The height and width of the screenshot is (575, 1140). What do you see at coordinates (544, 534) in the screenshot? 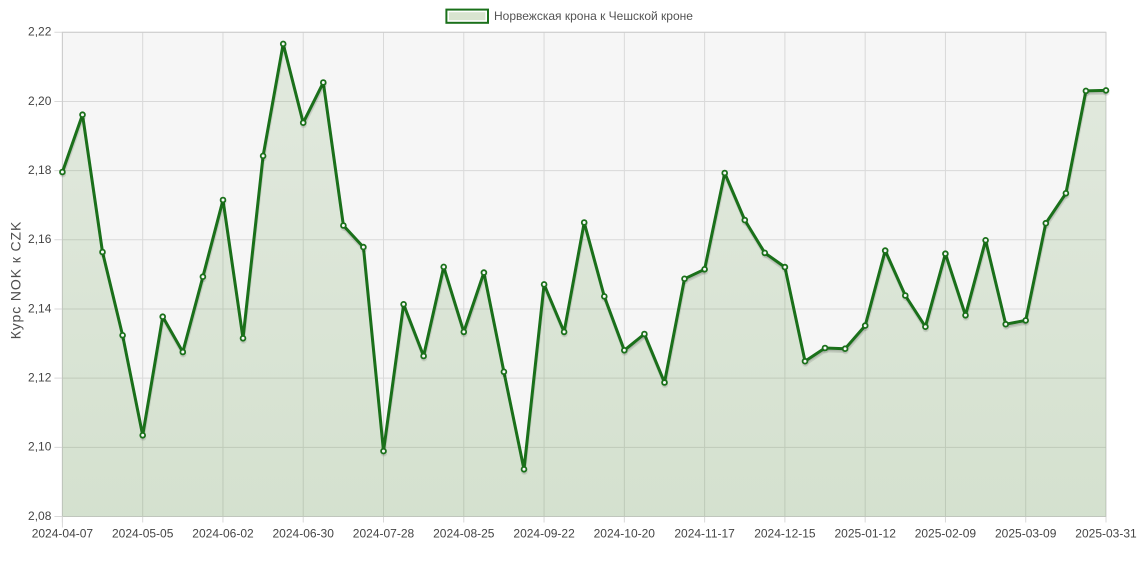
I see `svg-text: 2024-09-22` at bounding box center [544, 534].